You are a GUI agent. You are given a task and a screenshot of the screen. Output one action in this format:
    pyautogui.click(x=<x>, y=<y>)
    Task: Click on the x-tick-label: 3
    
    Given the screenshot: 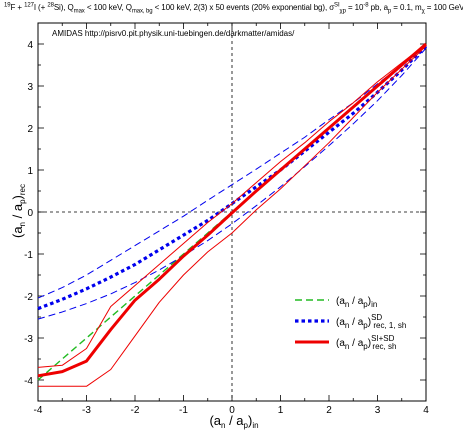 What is the action you would take?
    pyautogui.click(x=378, y=410)
    